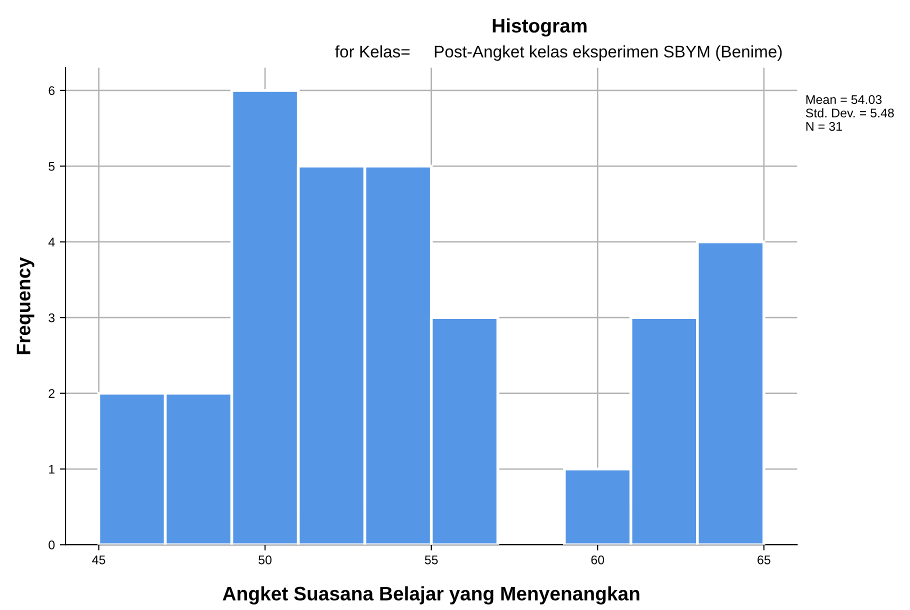  Describe the element at coordinates (539, 27) in the screenshot. I see `chart-title: Histogram` at that location.